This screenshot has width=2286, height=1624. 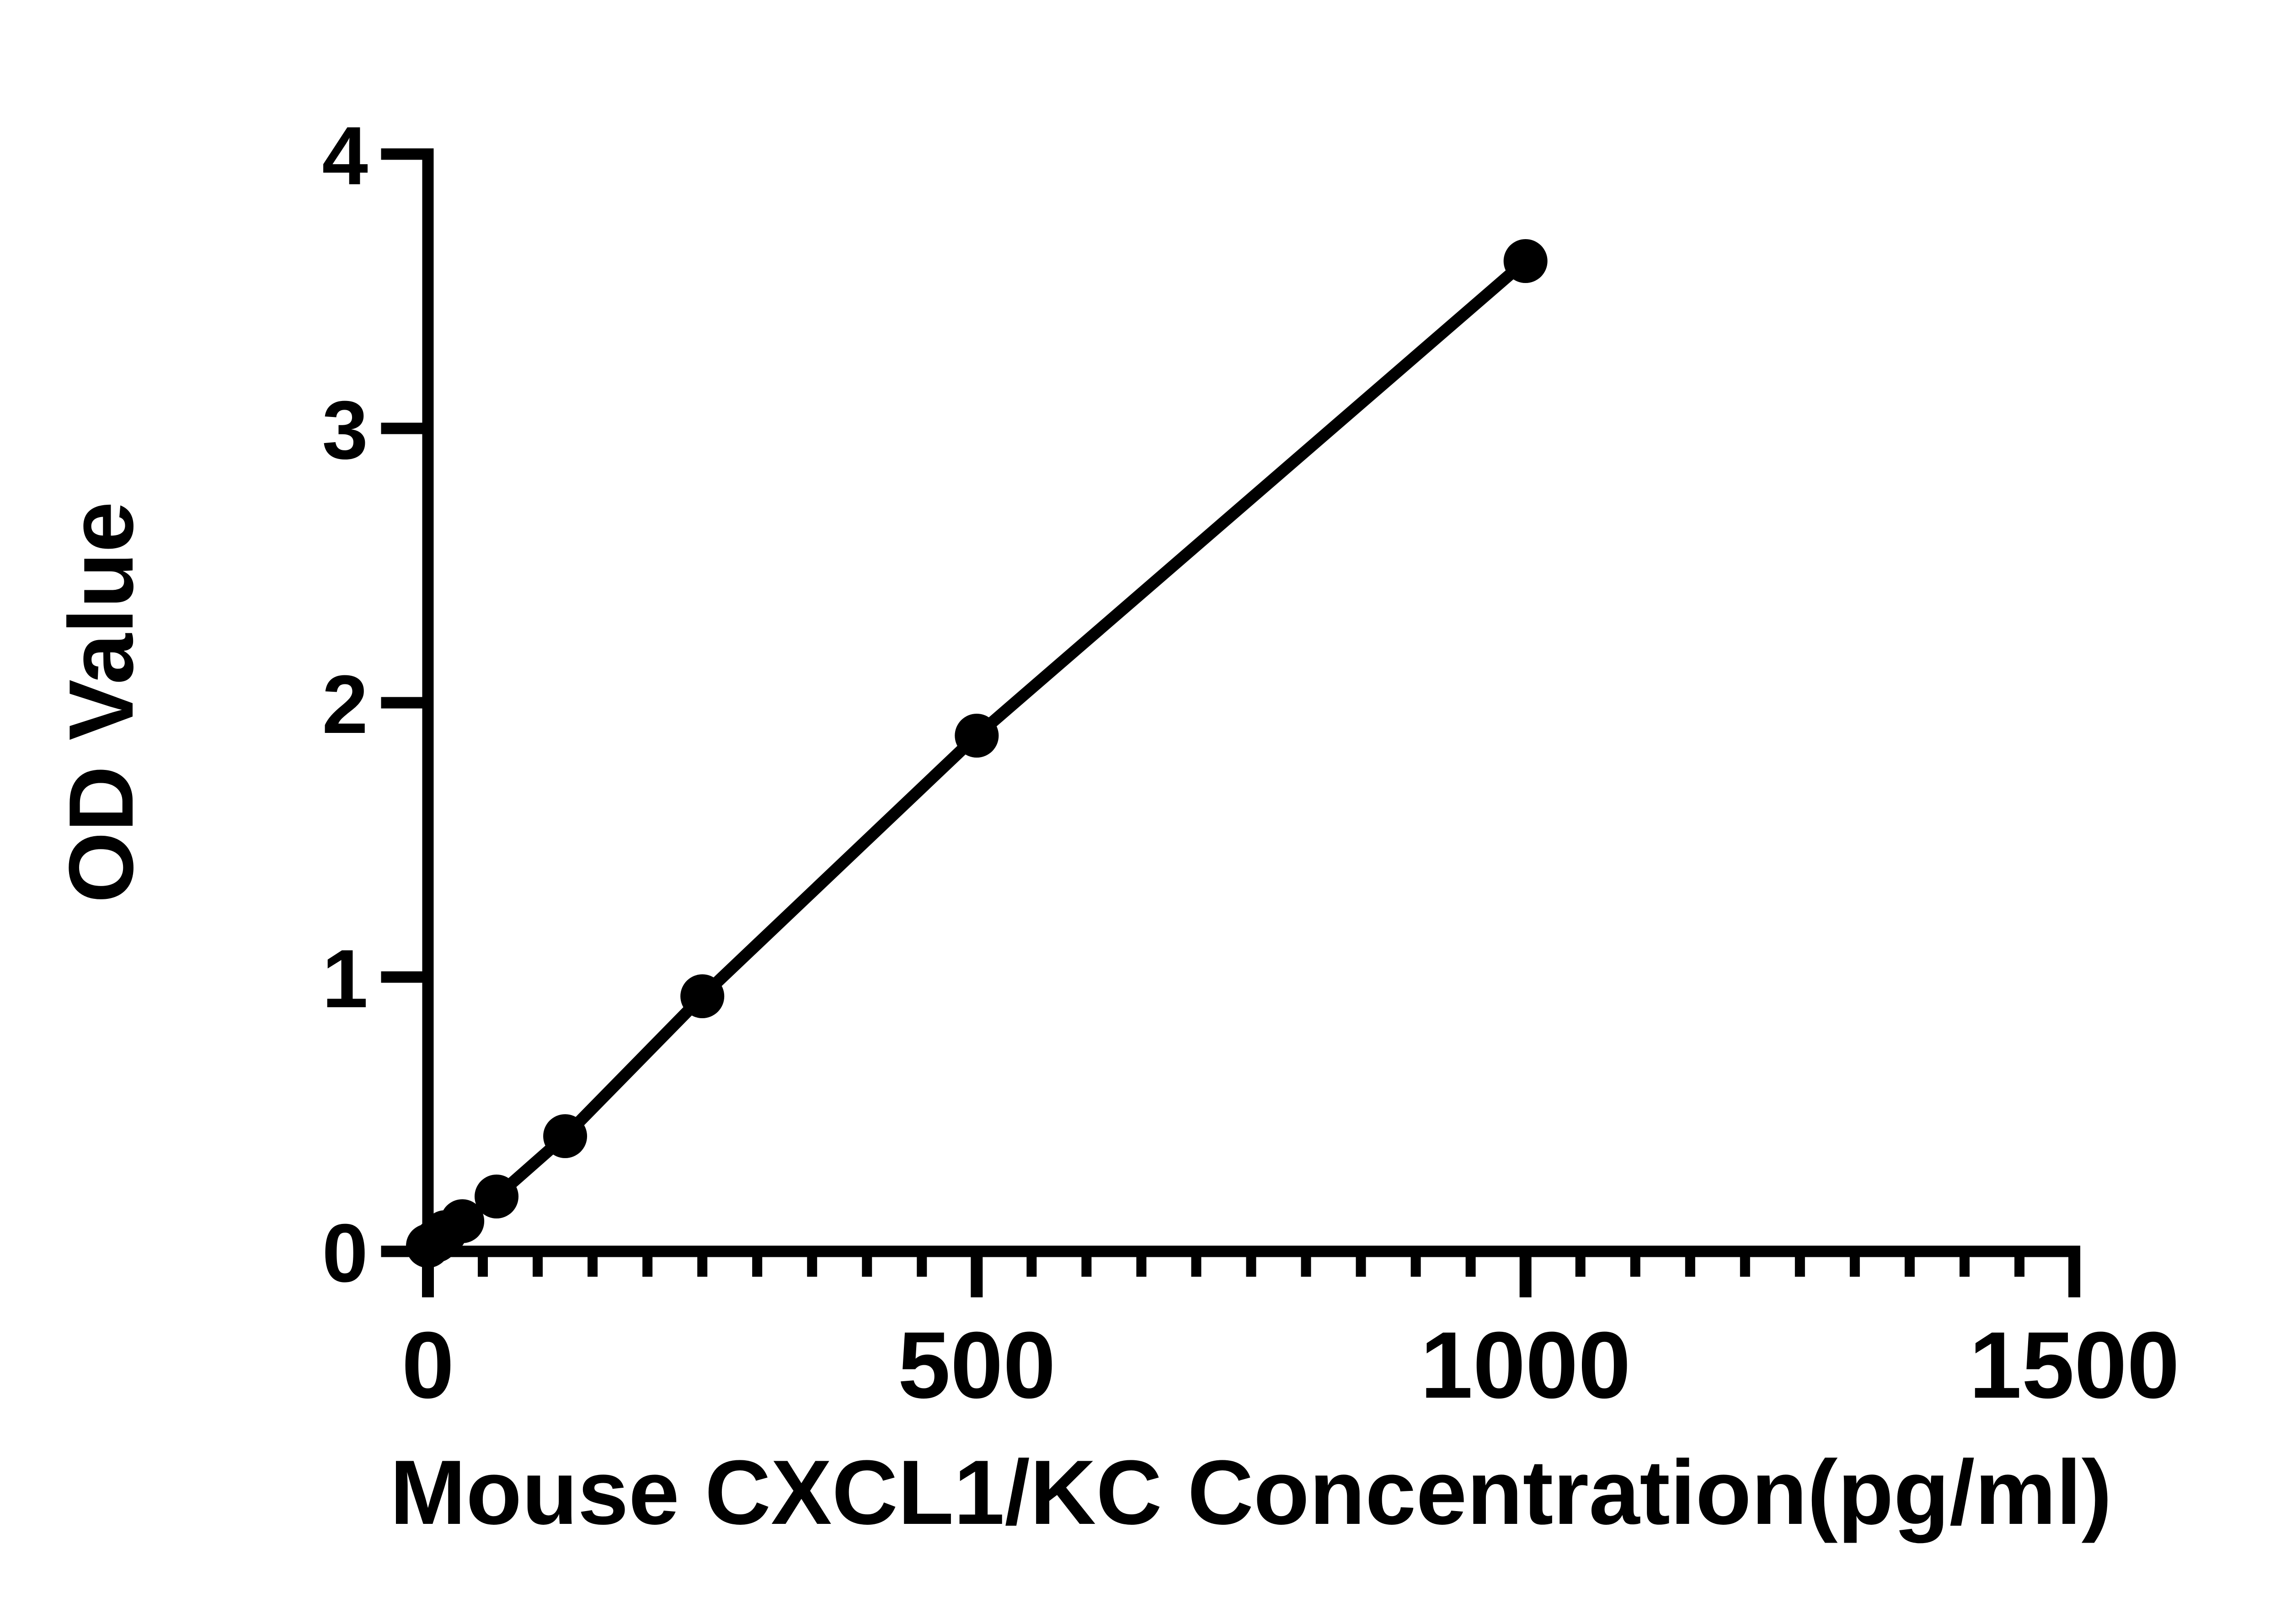 I want to click on x-axis-title: Mouse CXCL1/KC Concentration(pg/ml), so click(x=1251, y=1493).